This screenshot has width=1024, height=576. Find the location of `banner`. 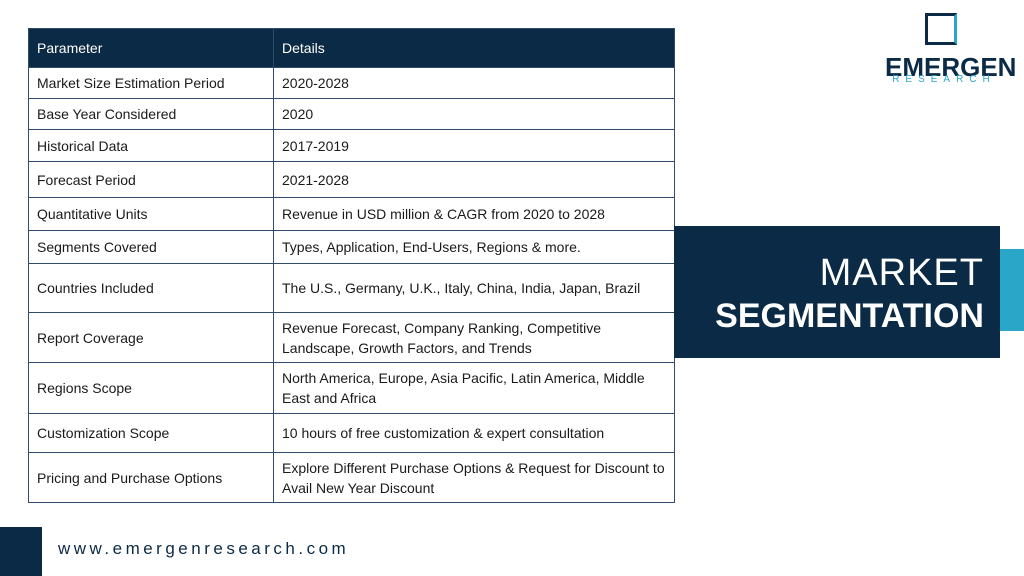

banner is located at coordinates (837, 292).